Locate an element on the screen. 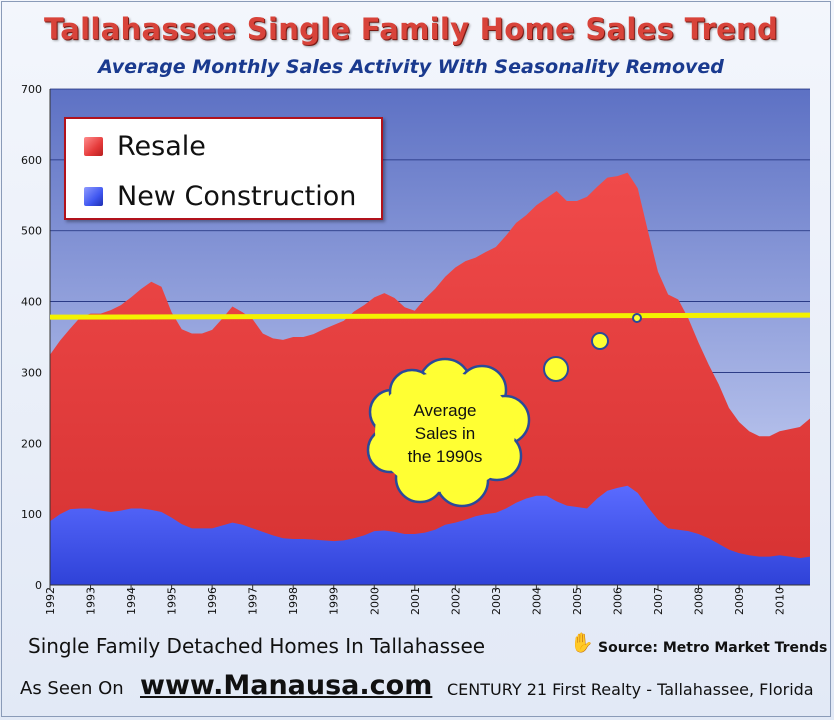  y-tick-label: 500 is located at coordinates (31, 231).